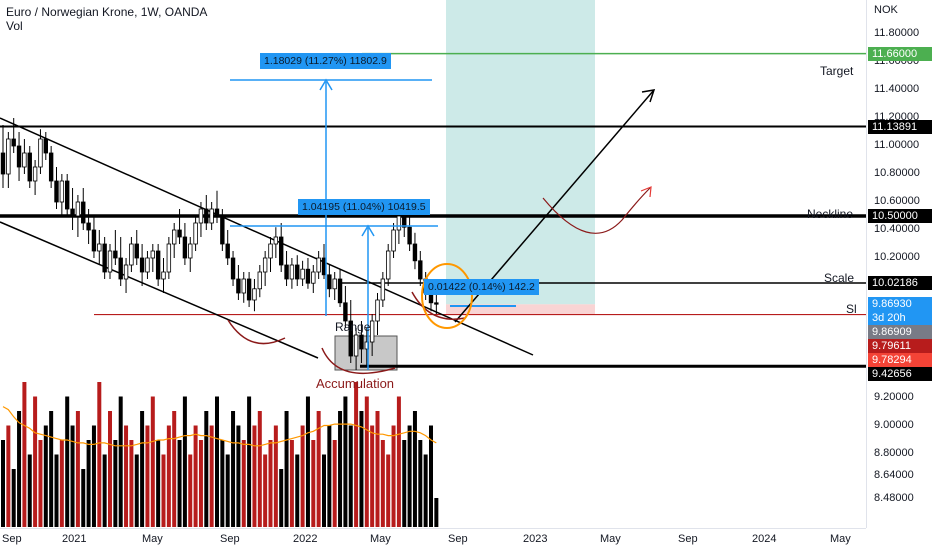 The image size is (932, 551). What do you see at coordinates (839, 278) in the screenshot?
I see `scale-annotation: Scale` at bounding box center [839, 278].